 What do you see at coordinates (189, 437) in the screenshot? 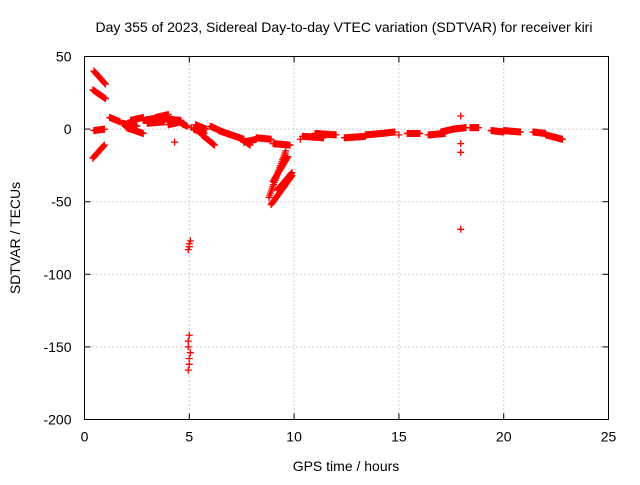
I see `x-tick-label: 5` at bounding box center [189, 437].